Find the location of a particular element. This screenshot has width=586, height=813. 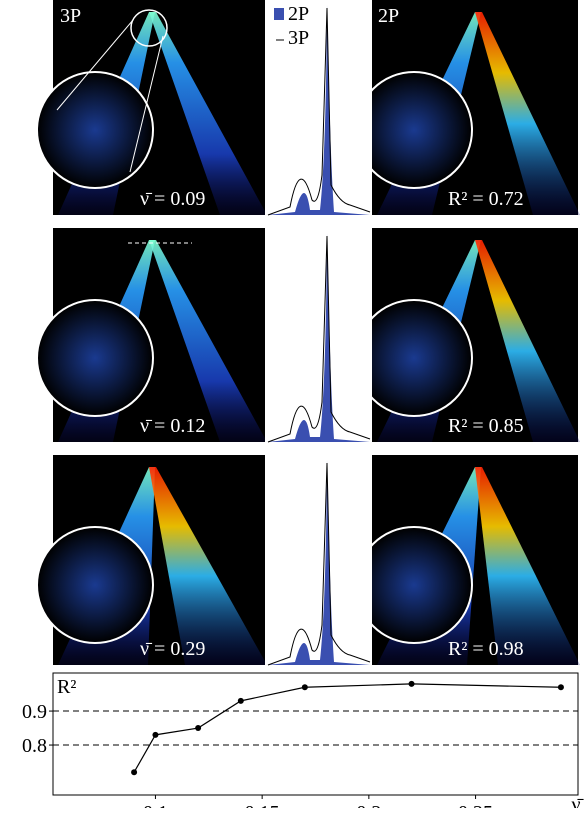

r2-label: R² = 0.85 is located at coordinates (486, 426).